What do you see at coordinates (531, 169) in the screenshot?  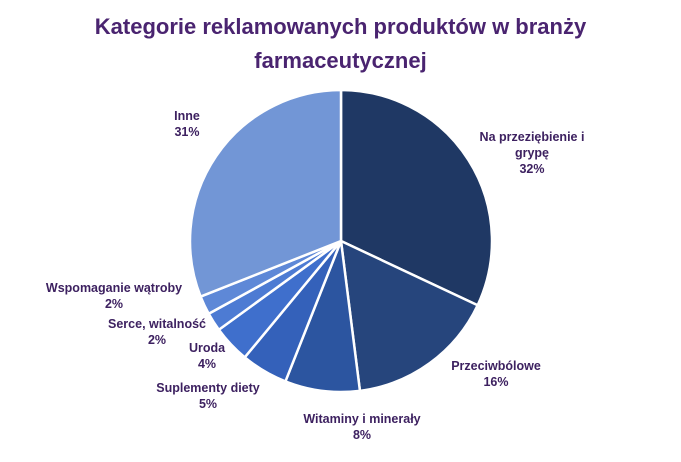 I see `slice-1-percent-label: 32%` at bounding box center [531, 169].